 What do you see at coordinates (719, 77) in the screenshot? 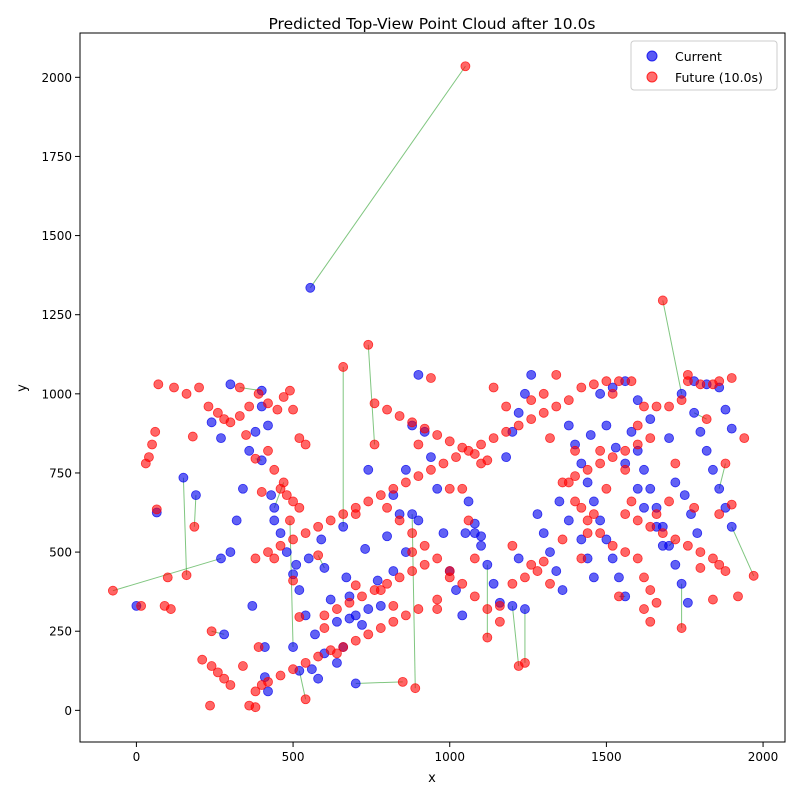
I see `legend-future-label: Future (10.0s)` at bounding box center [719, 77].